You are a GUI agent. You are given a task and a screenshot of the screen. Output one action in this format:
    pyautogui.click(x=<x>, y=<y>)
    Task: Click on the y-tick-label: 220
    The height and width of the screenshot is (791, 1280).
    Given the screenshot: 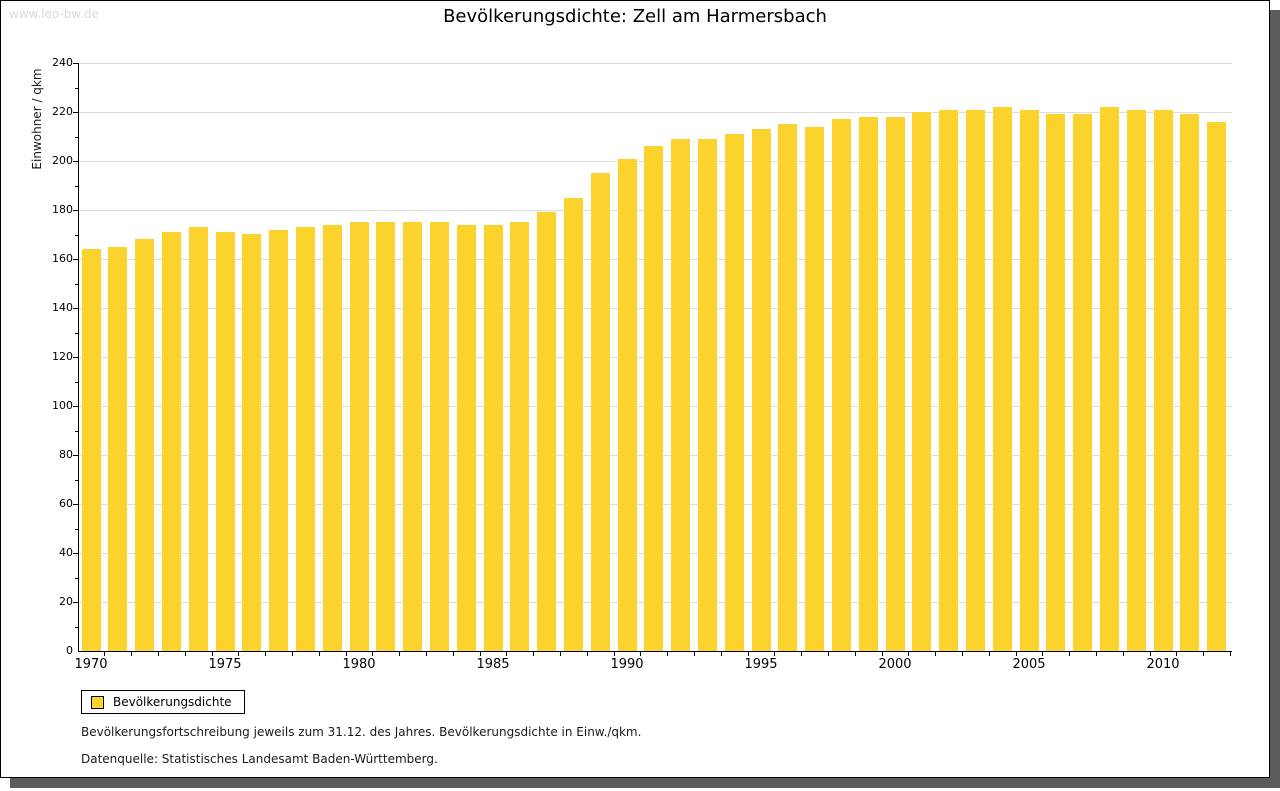 What is the action you would take?
    pyautogui.click(x=62, y=111)
    